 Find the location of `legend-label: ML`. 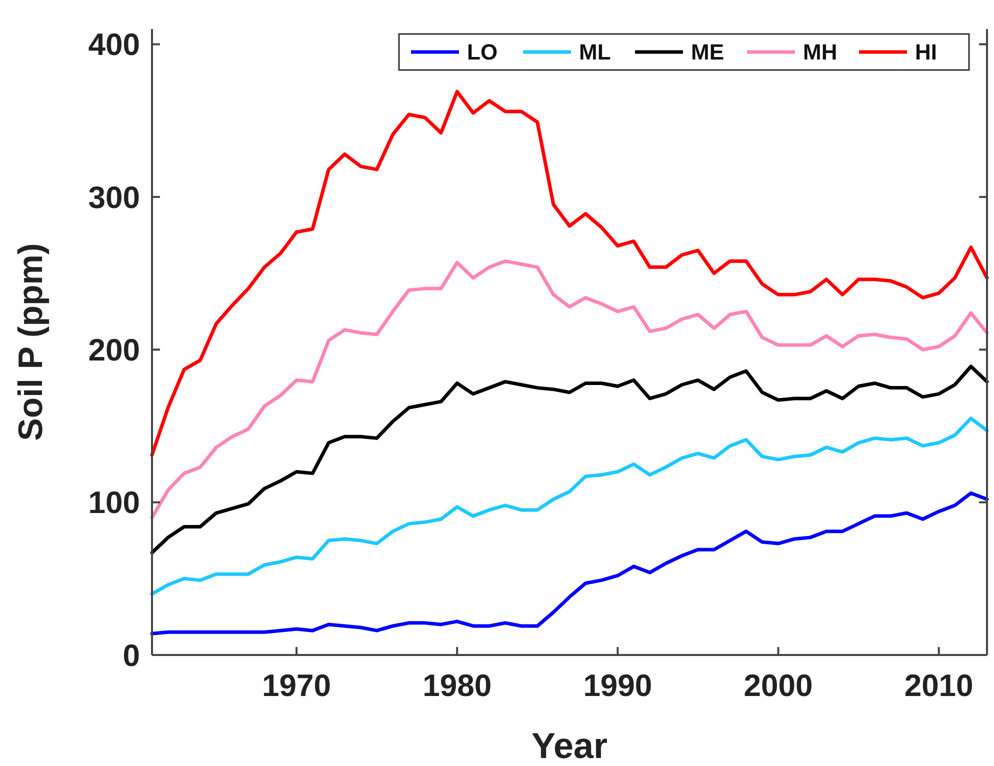

legend-label: ML is located at coordinates (595, 52).